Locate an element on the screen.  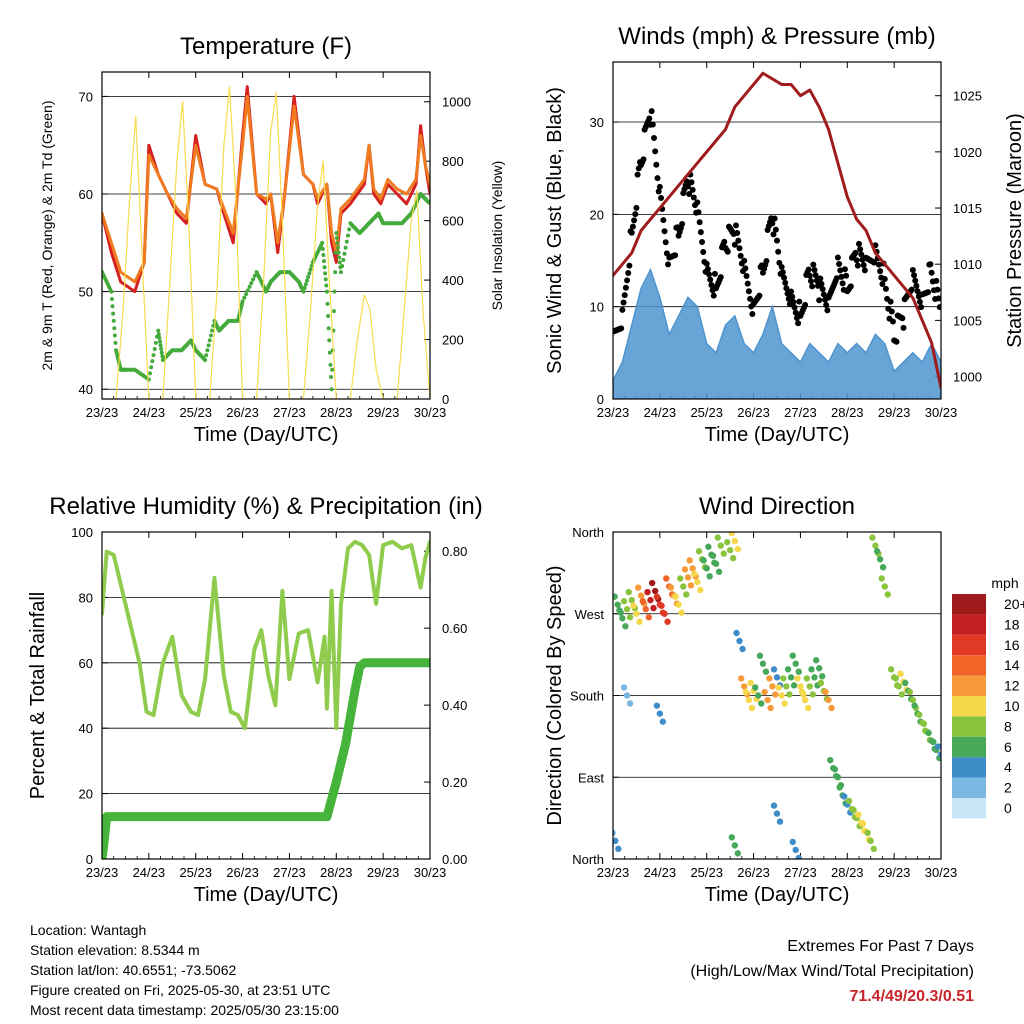
x-tick-label: 28/23 is located at coordinates (336, 412).